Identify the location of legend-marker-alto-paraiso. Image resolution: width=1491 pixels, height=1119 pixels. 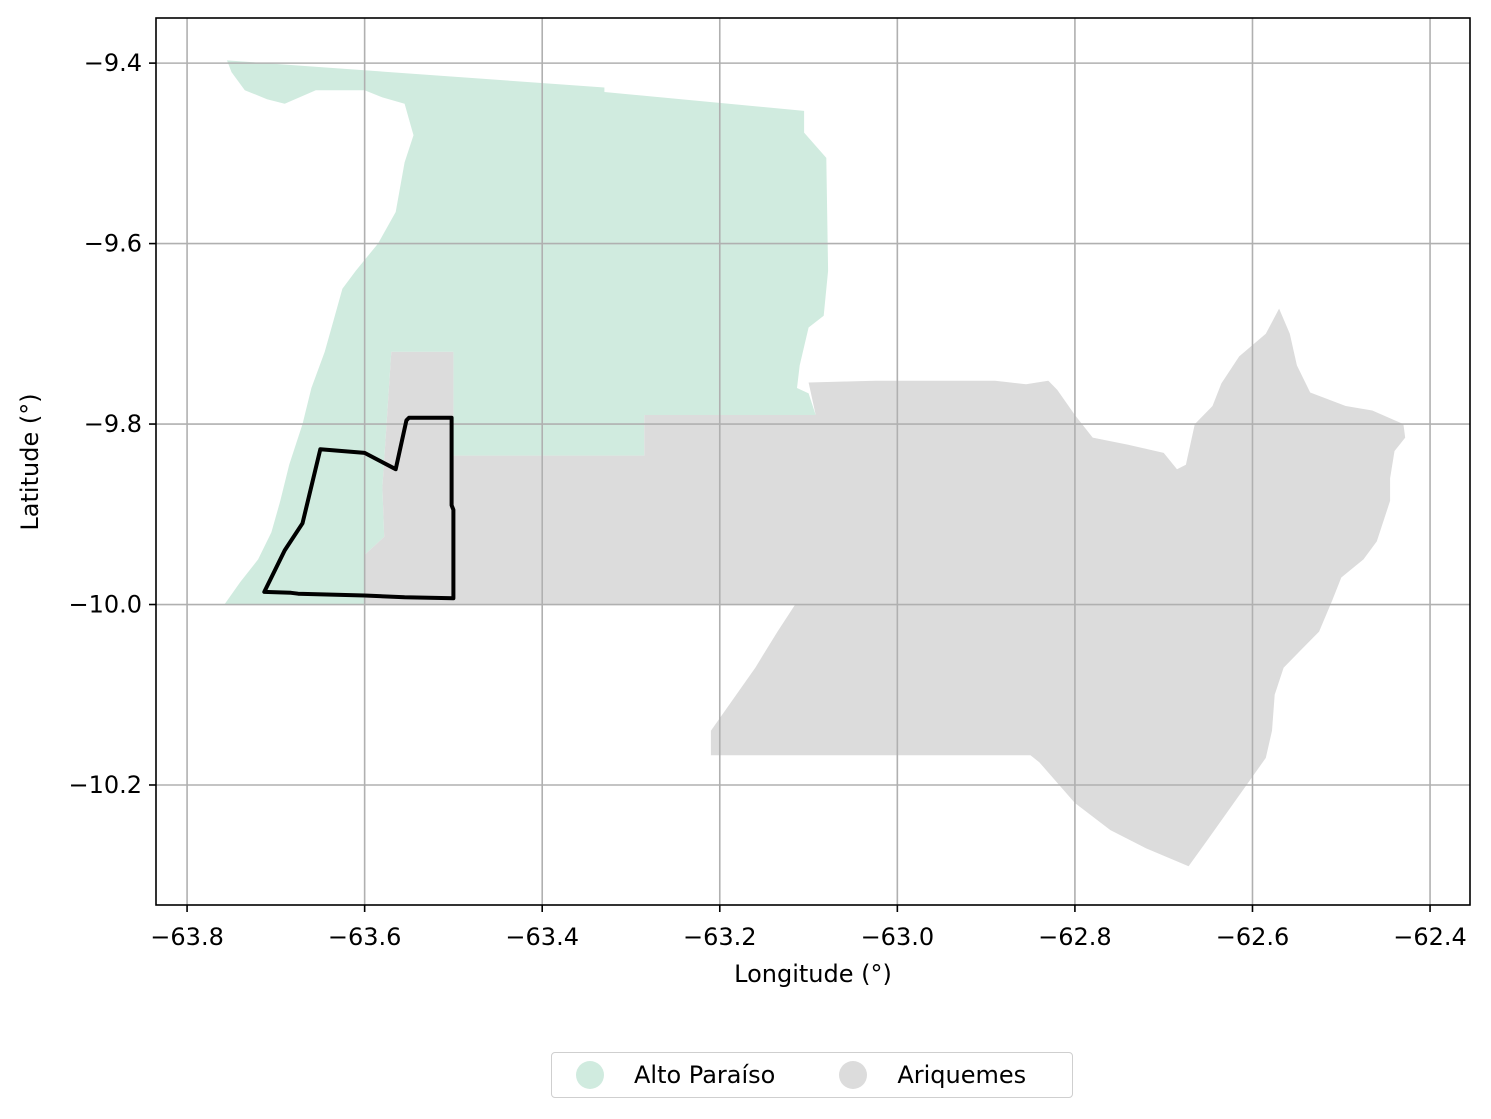
(590, 1075).